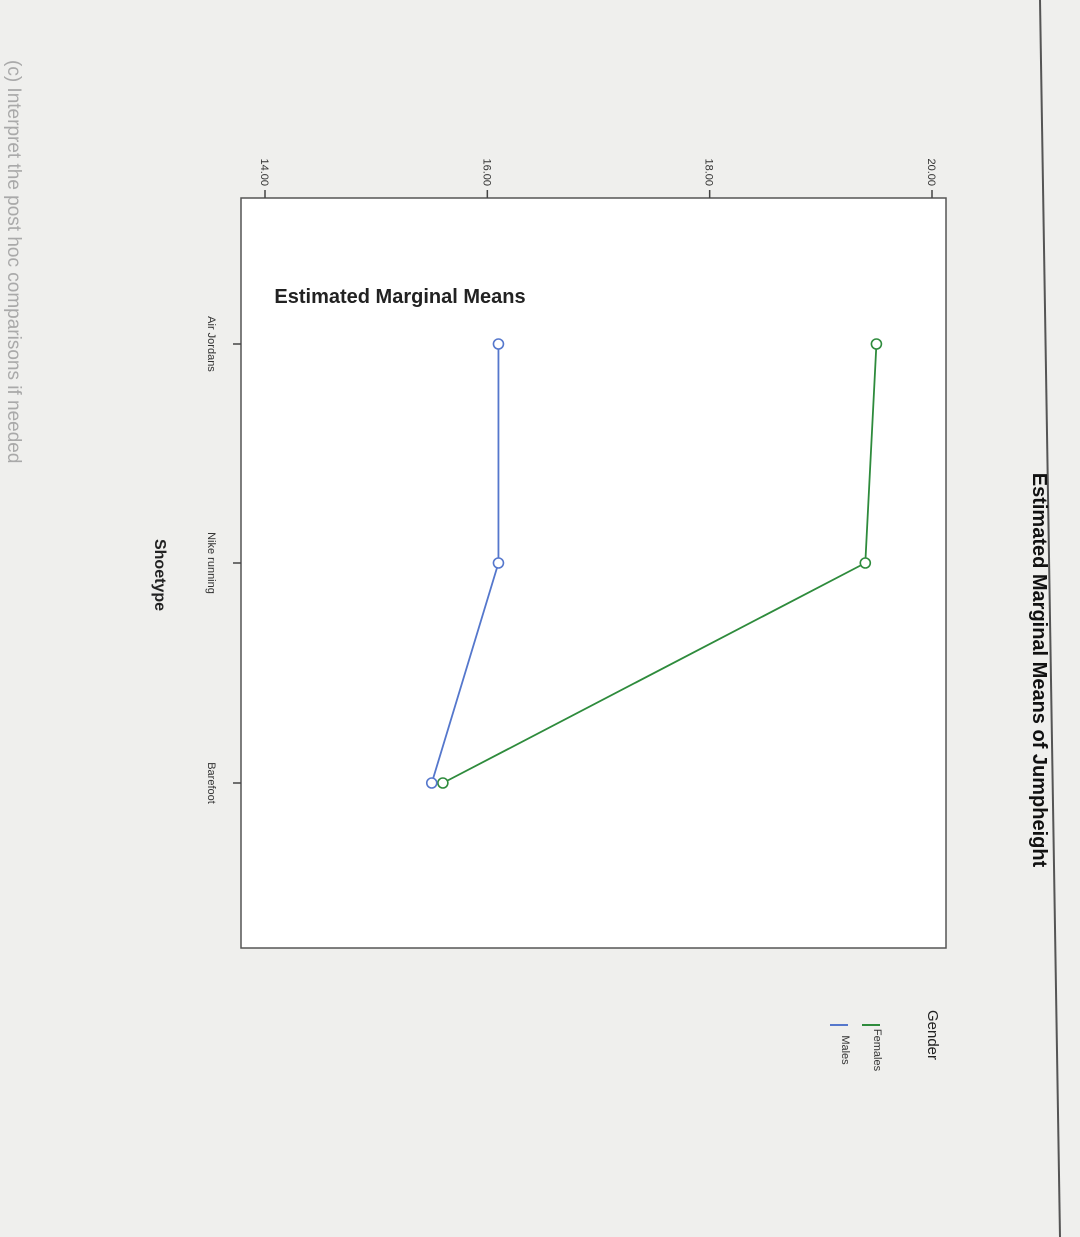  I want to click on y-ticks: 14.00 16.00 18.00 20.00, so click(597, 178).